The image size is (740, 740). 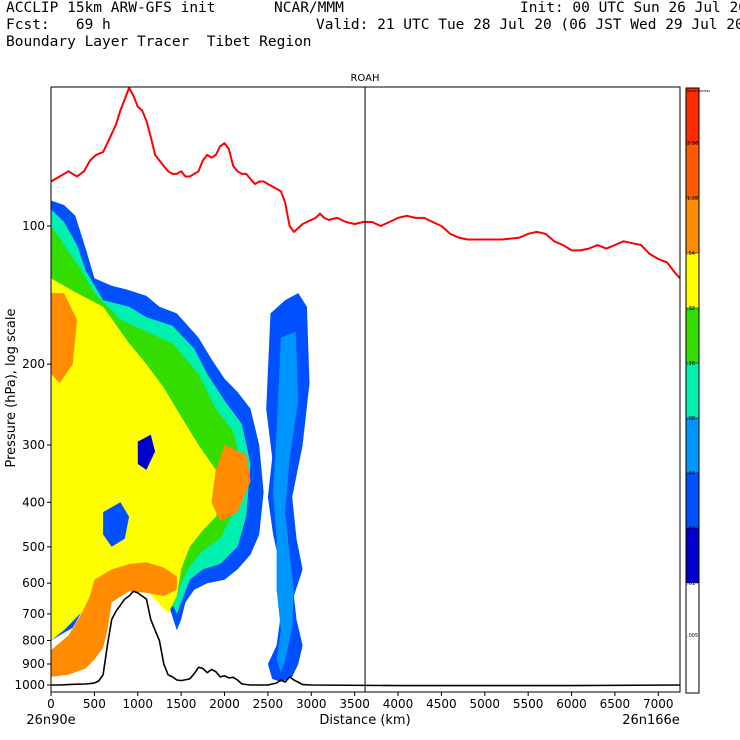 I want to click on legend-label: .005, so click(x=692, y=636).